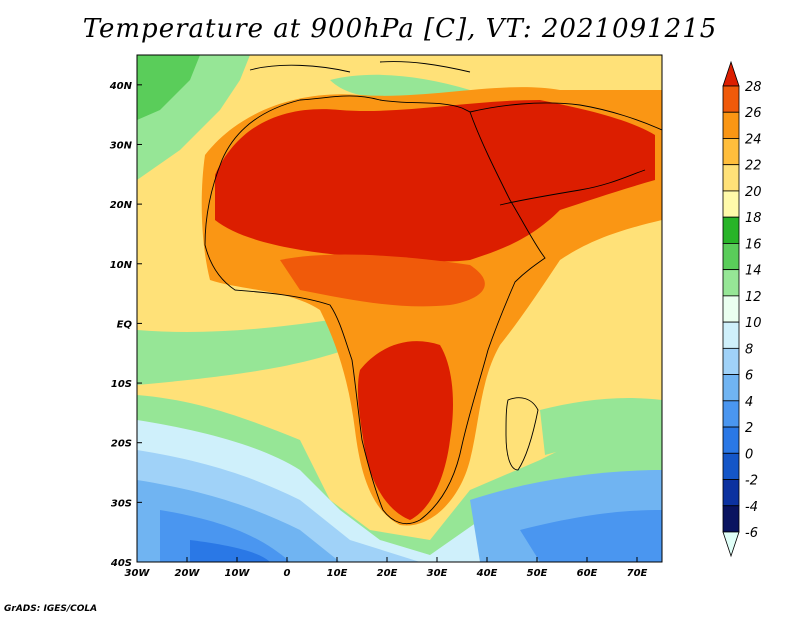 This screenshot has width=800, height=618. Describe the element at coordinates (637, 573) in the screenshot. I see `lon-label: 70E` at that location.